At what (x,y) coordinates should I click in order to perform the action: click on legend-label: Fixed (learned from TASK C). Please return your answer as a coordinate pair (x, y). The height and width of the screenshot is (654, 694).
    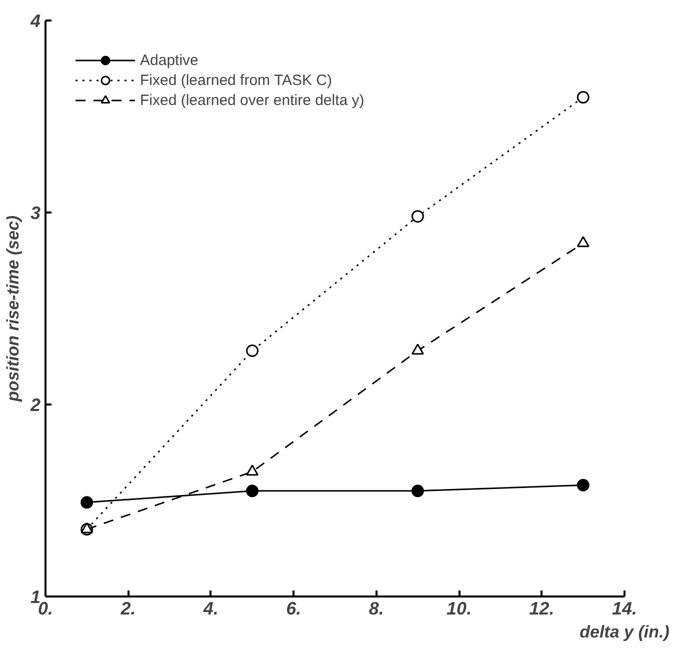
    Looking at the image, I should click on (236, 80).